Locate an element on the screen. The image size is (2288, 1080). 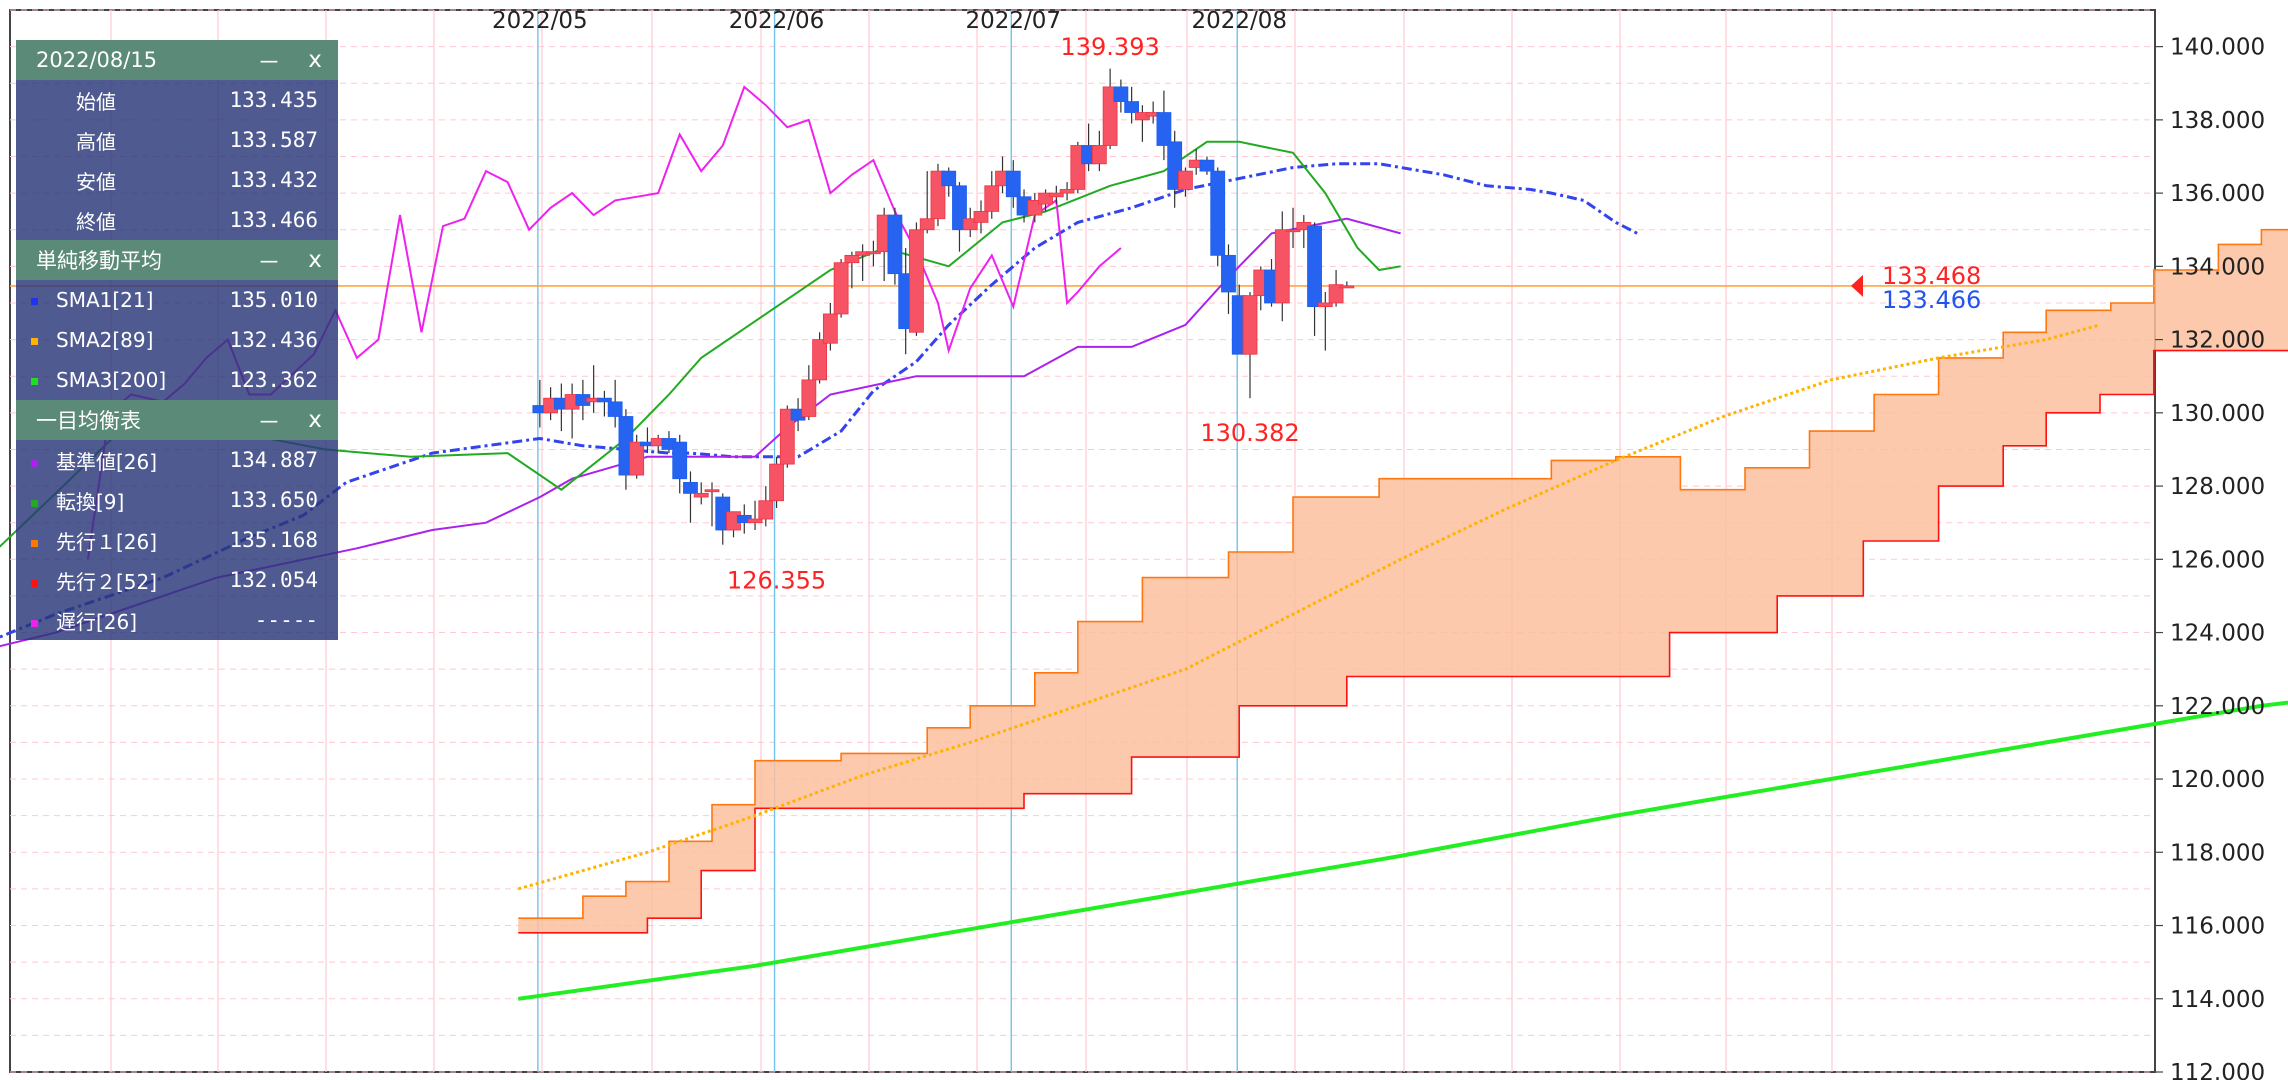
y-tick-label: 134.000 is located at coordinates (2217, 267).